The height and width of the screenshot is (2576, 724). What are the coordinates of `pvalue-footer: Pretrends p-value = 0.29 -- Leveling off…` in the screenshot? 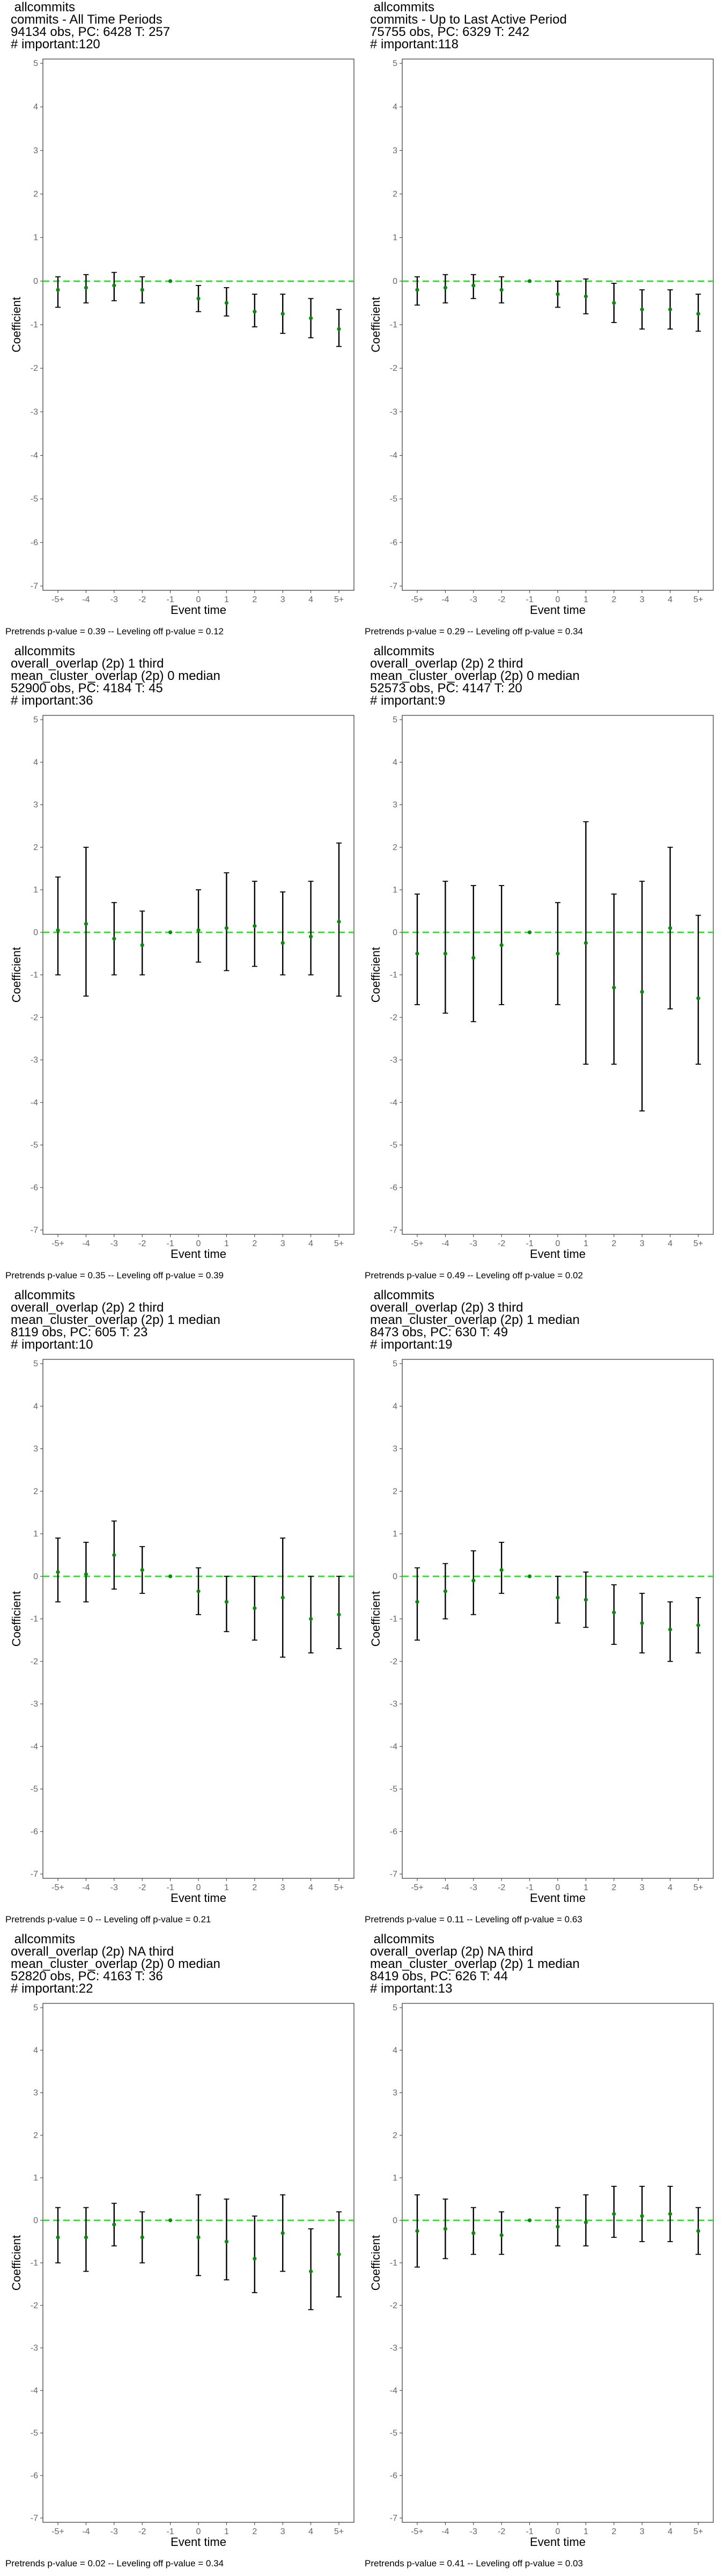 It's located at (474, 631).